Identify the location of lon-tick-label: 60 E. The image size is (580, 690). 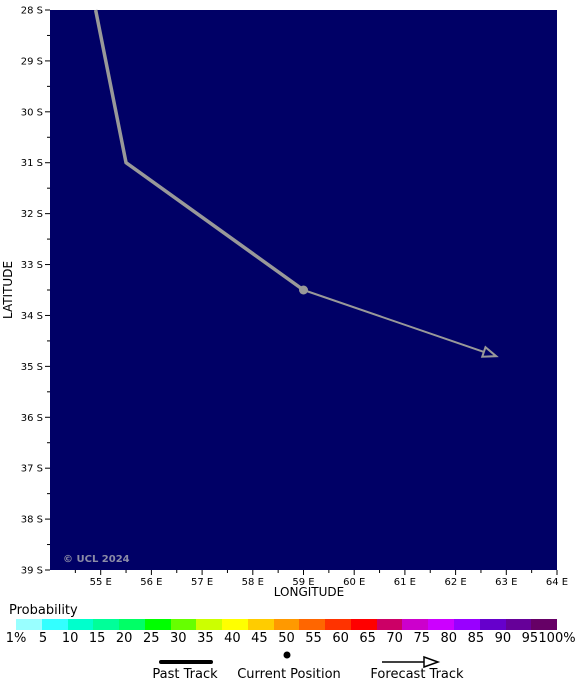
(354, 582).